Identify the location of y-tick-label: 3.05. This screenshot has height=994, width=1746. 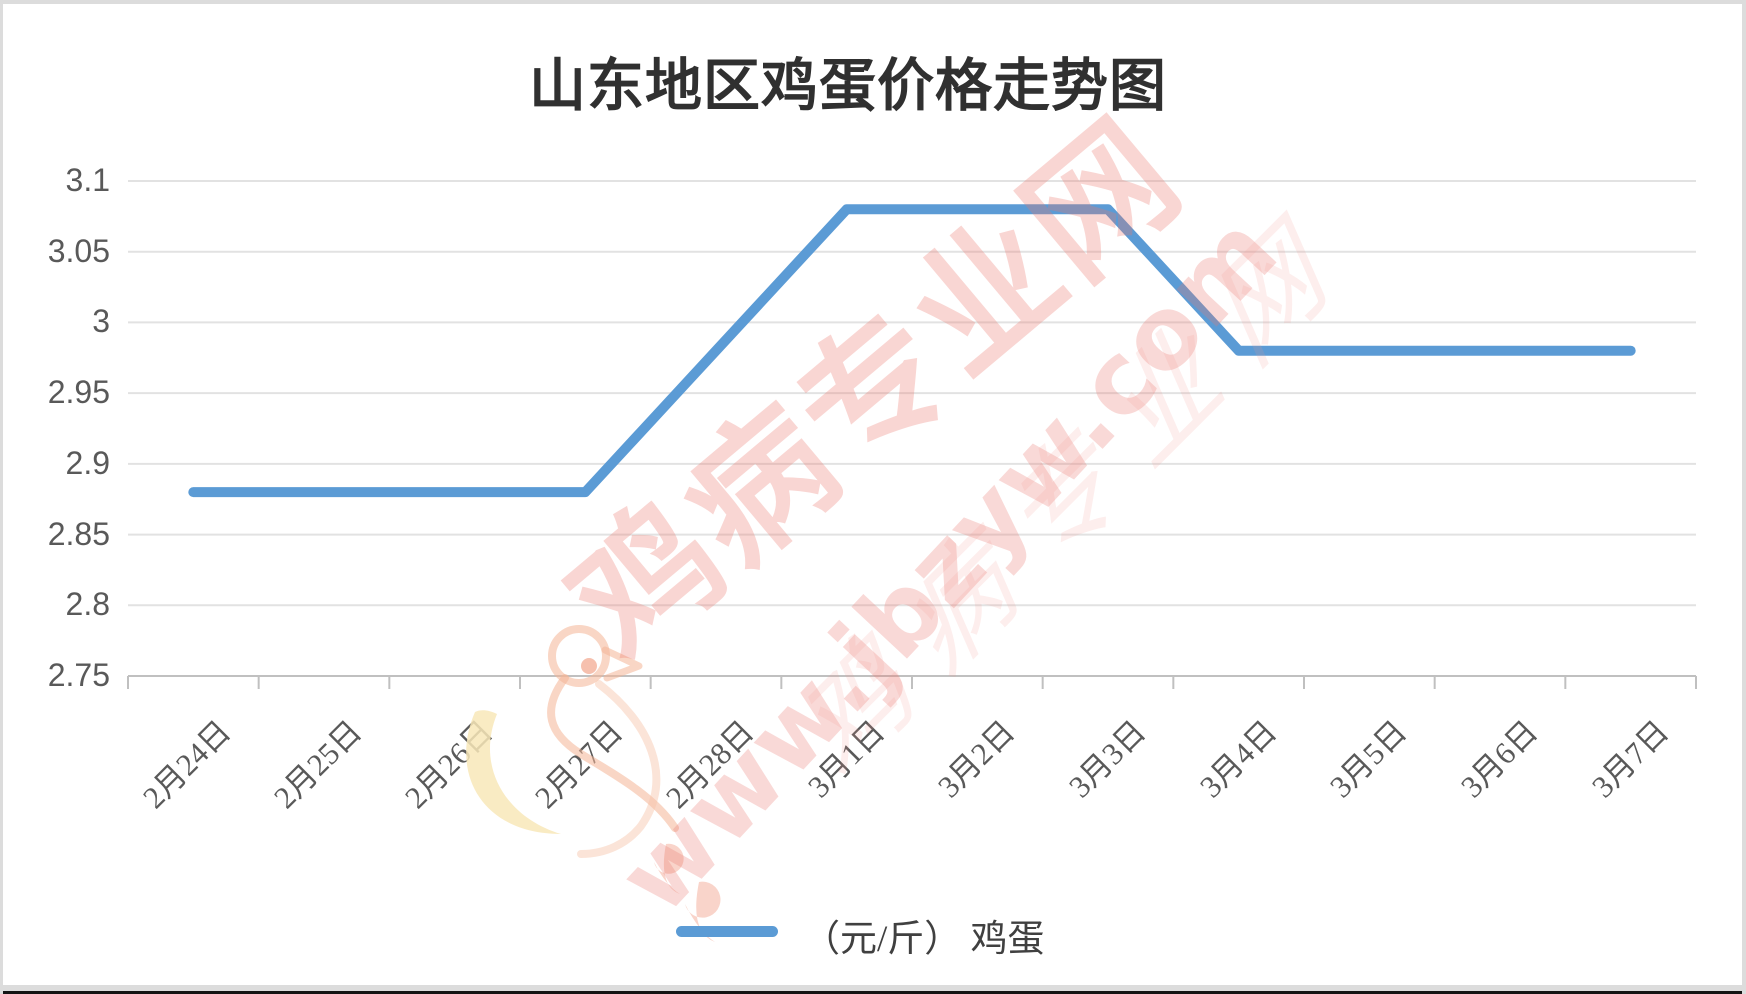
(78, 250).